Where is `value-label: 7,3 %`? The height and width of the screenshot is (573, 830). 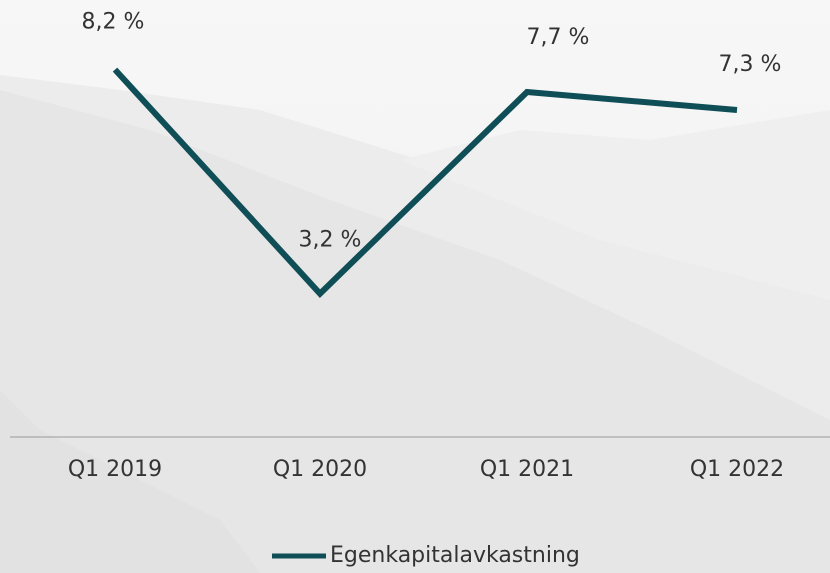 value-label: 7,3 % is located at coordinates (750, 64).